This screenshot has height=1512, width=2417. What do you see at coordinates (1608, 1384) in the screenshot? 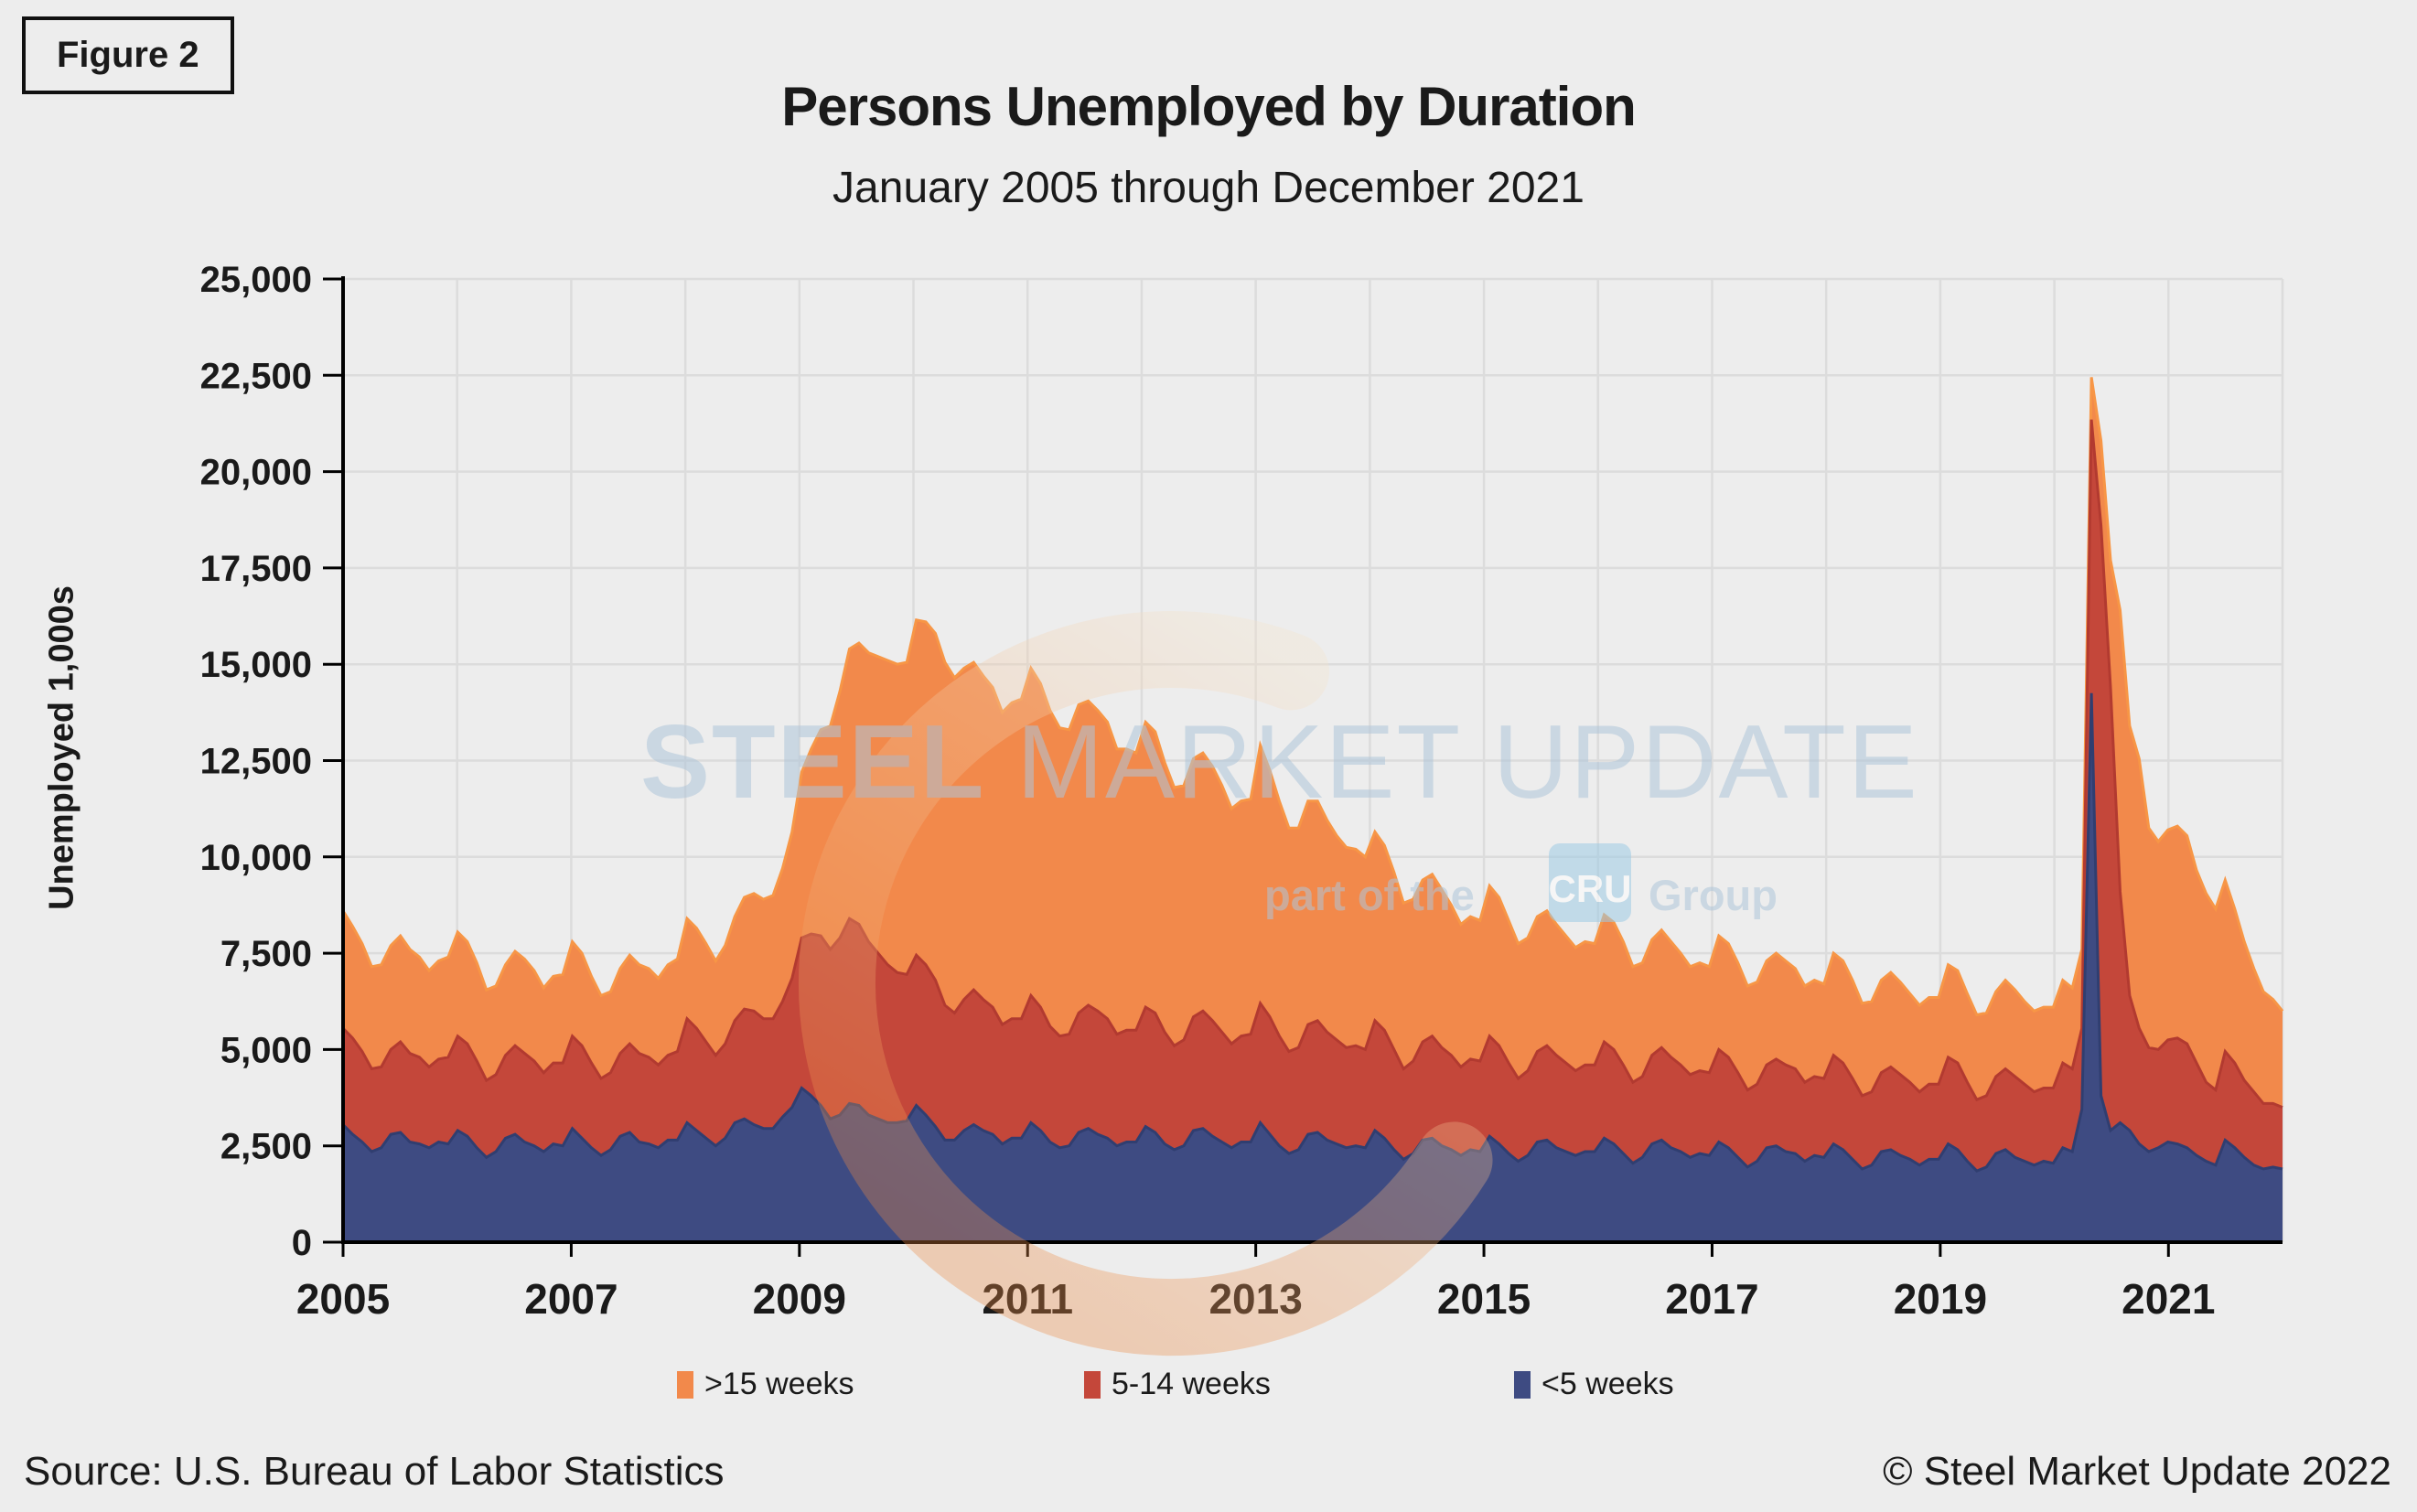
I see `legend-label-lt5-weeks: <5 weeks` at bounding box center [1608, 1384].